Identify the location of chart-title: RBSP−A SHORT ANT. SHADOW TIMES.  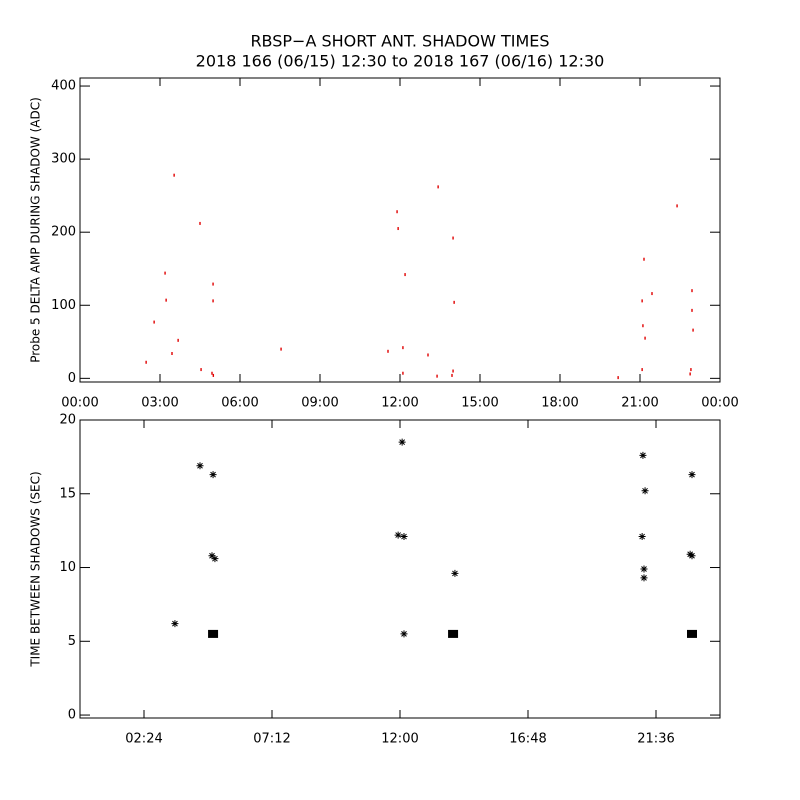
(399, 41).